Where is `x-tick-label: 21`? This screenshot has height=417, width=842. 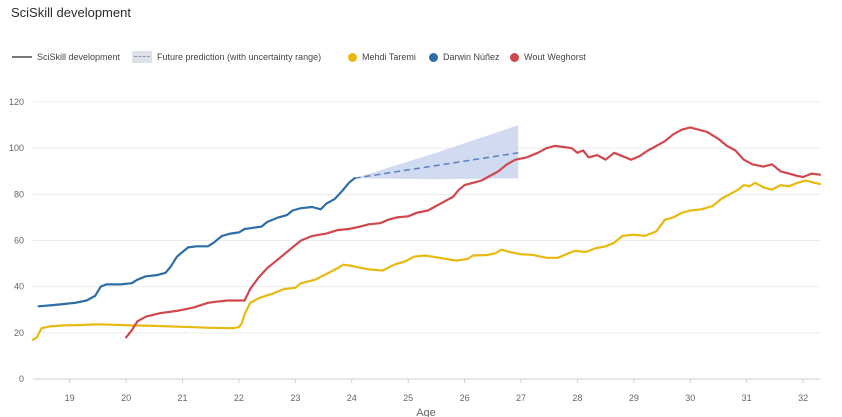 x-tick-label: 21 is located at coordinates (182, 398).